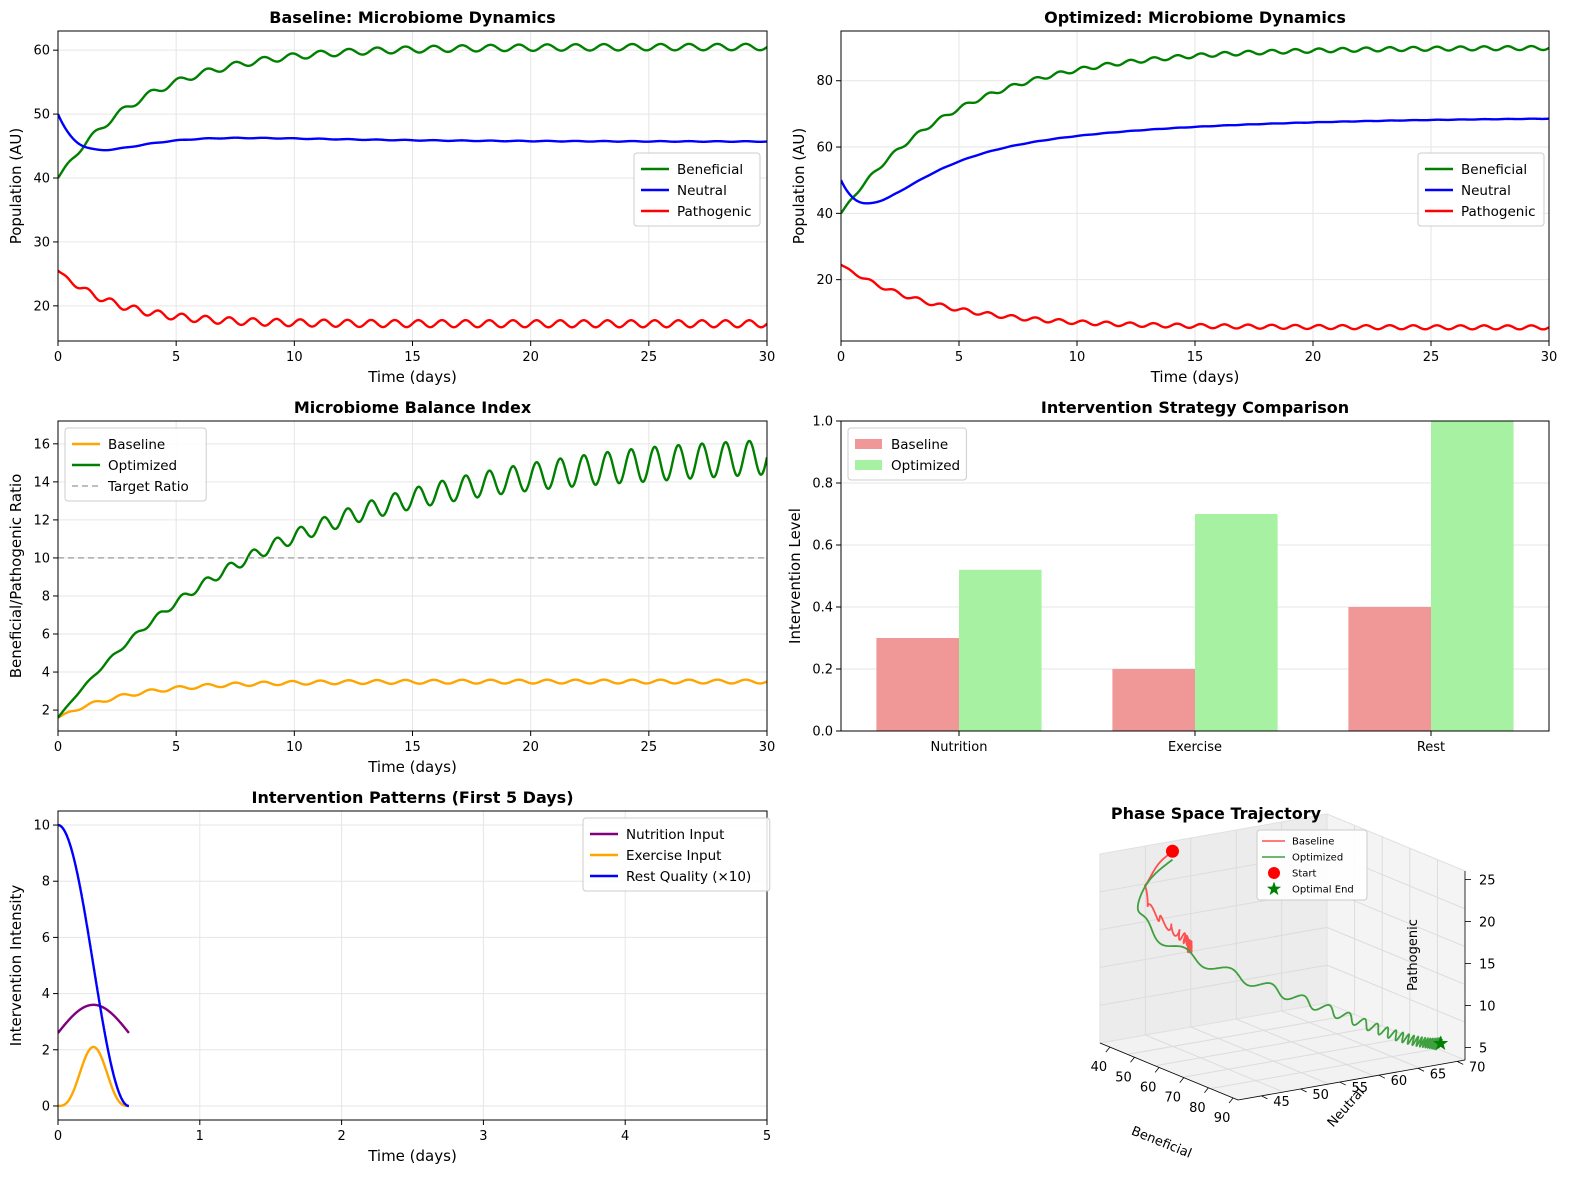  What do you see at coordinates (1197, 1108) in the screenshot?
I see `xtick3d-label-4: 80` at bounding box center [1197, 1108].